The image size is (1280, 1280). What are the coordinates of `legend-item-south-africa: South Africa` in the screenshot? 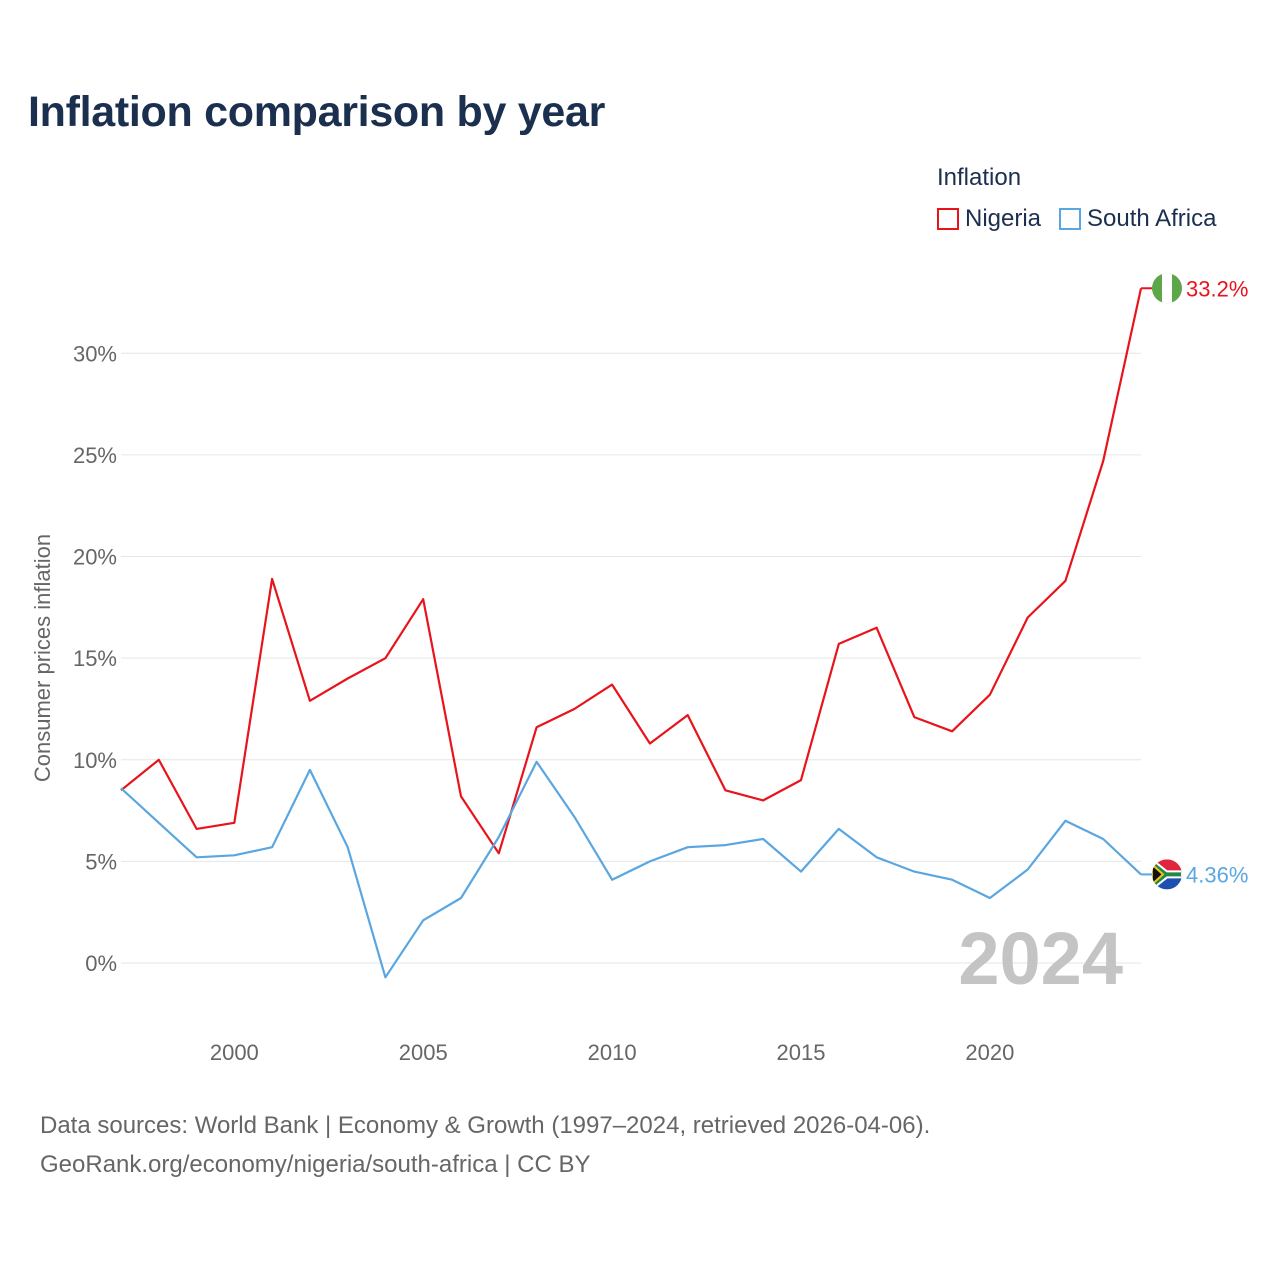 It's located at (1137, 219).